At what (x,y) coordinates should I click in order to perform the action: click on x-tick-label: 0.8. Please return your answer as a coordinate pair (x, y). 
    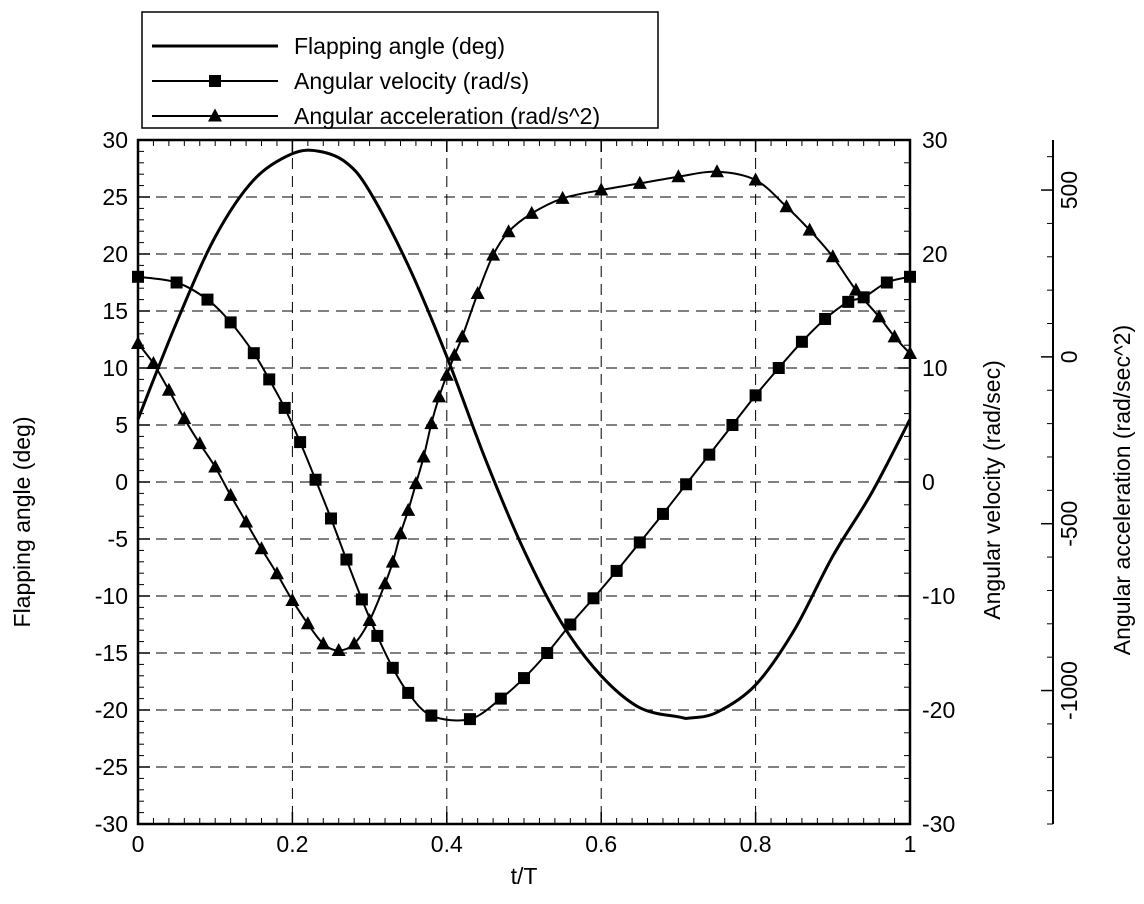
    Looking at the image, I should click on (756, 844).